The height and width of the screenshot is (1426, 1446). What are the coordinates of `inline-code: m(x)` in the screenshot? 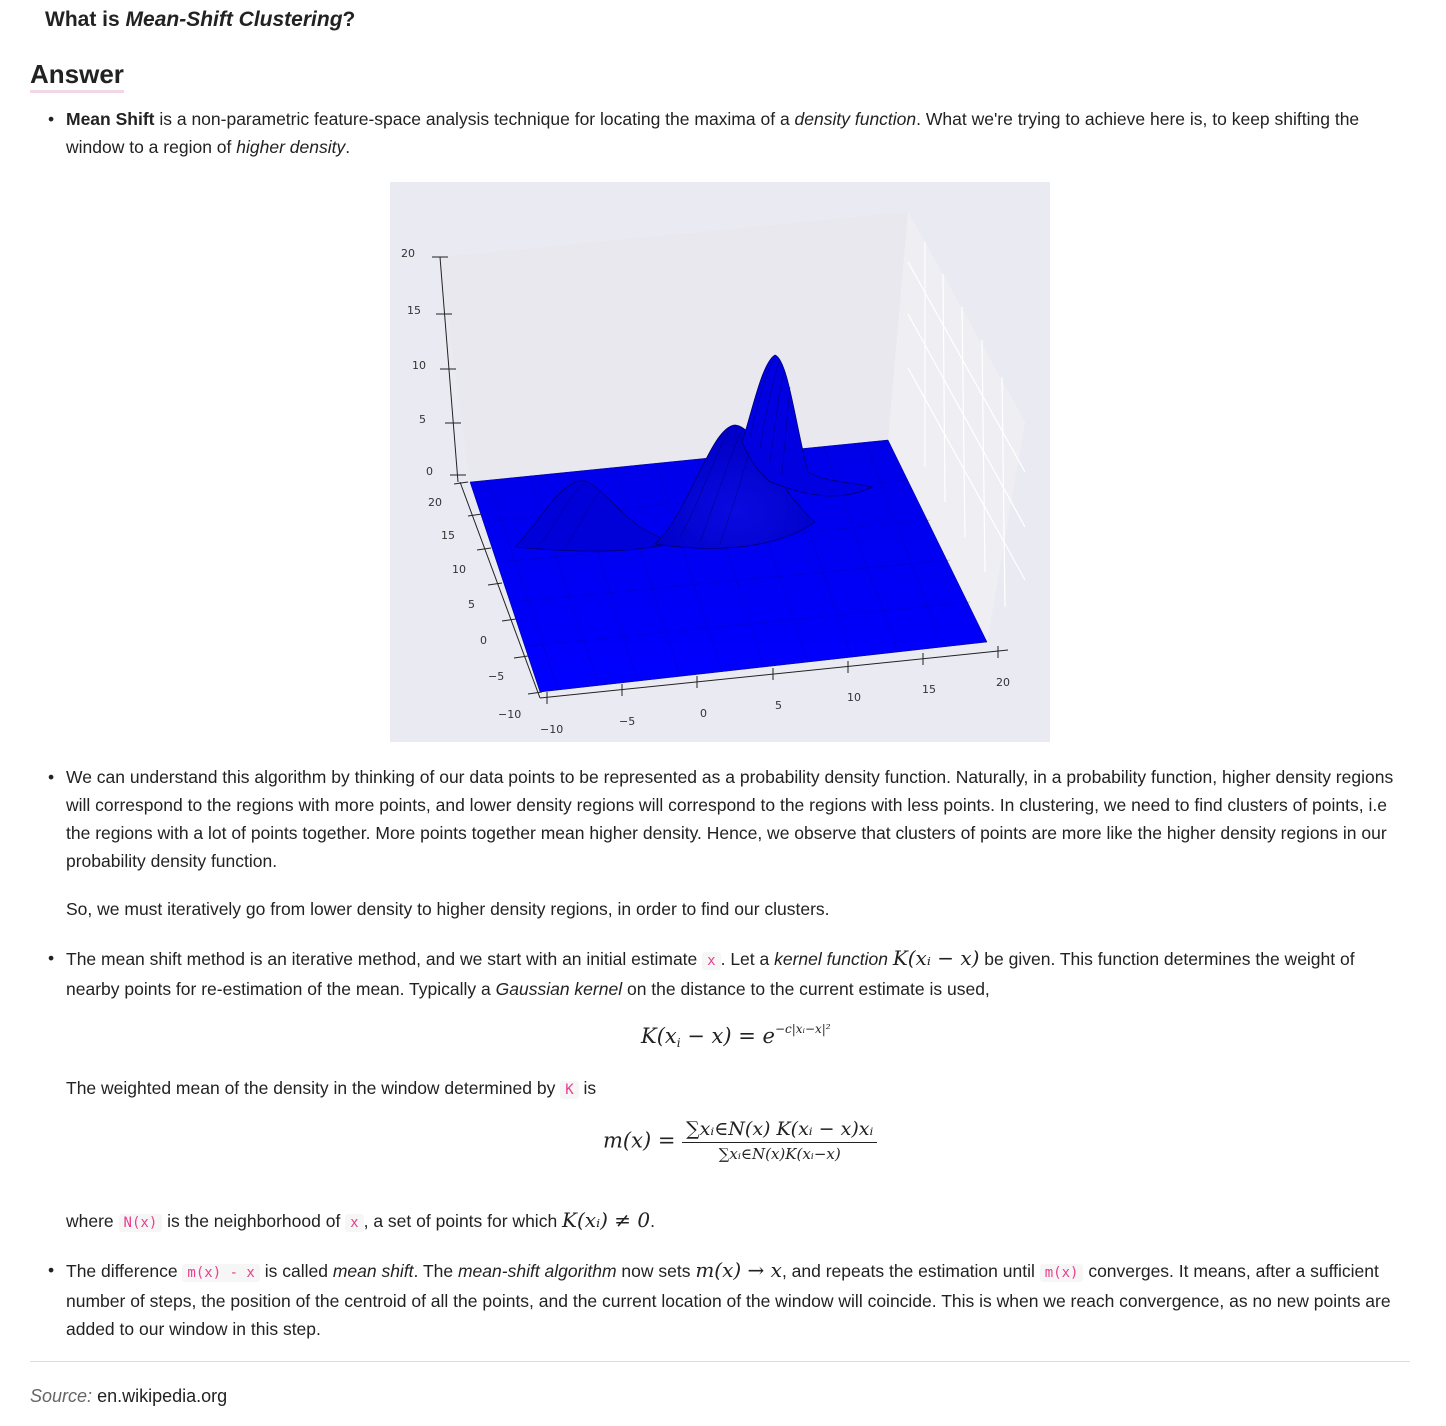 It's located at (1061, 1273).